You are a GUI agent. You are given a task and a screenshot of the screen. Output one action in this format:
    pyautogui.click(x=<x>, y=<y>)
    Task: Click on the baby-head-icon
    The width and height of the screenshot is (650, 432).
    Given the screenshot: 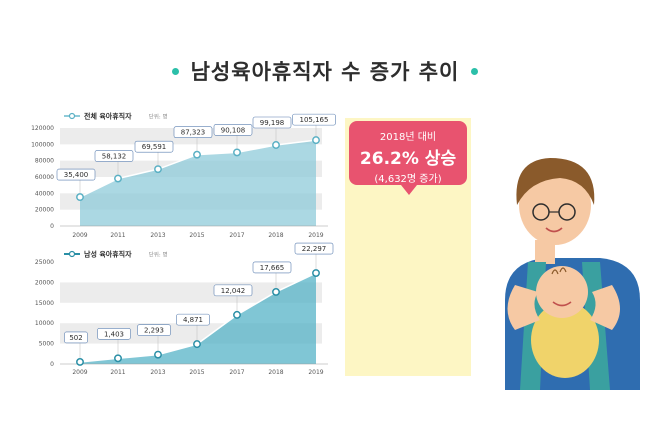 What is the action you would take?
    pyautogui.click(x=562, y=292)
    